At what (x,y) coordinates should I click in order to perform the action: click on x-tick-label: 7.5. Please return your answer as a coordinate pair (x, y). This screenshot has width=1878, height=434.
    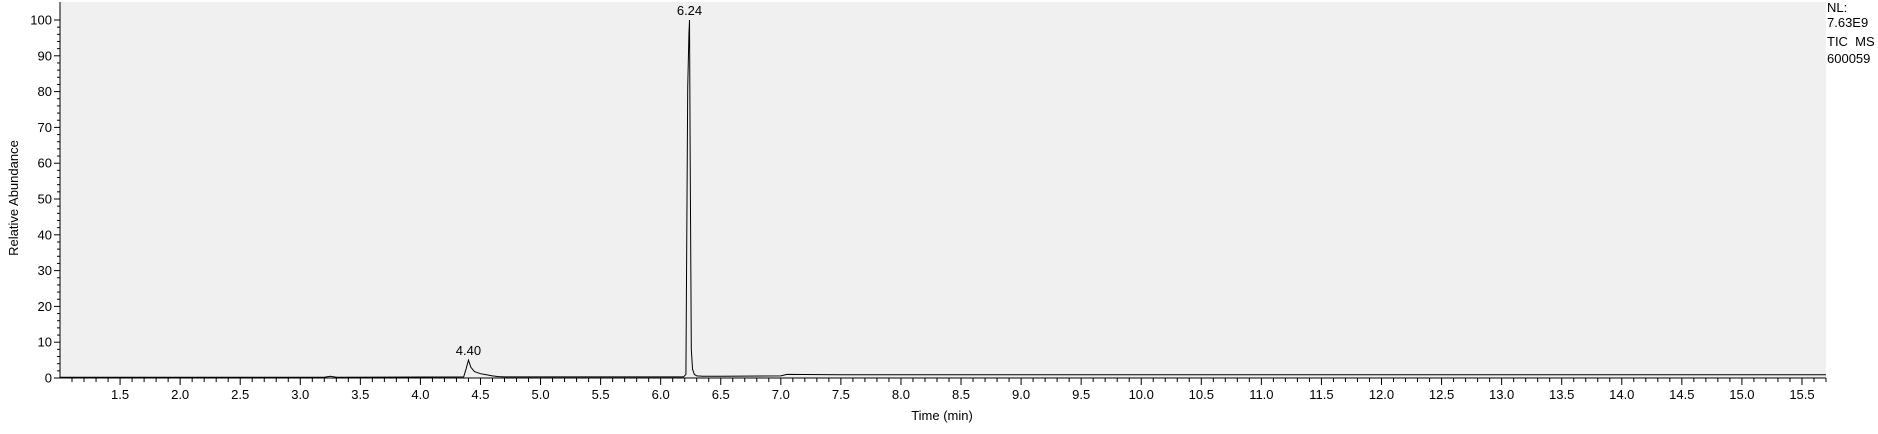
    Looking at the image, I should click on (841, 394).